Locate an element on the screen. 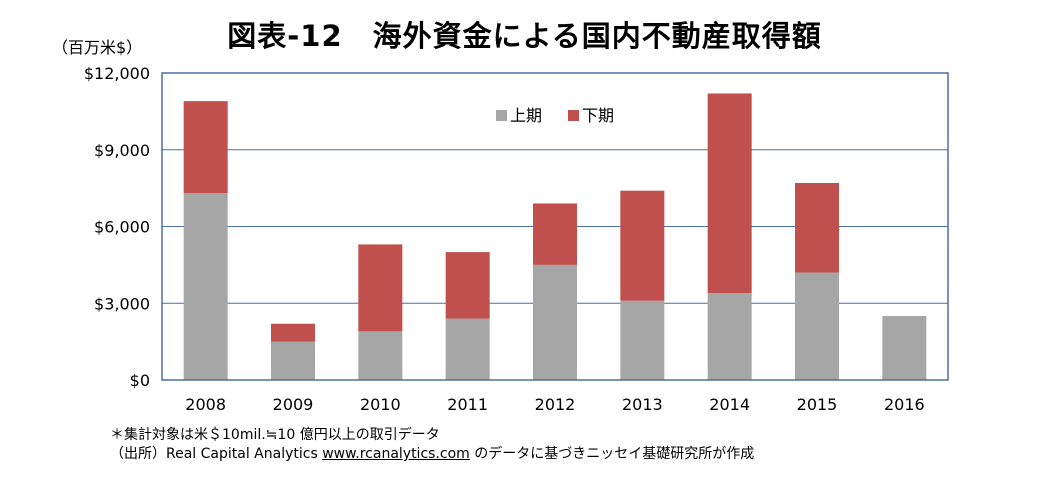 Image resolution: width=1049 pixels, height=492 pixels. y-tick-label: $9,000 is located at coordinates (122, 150).